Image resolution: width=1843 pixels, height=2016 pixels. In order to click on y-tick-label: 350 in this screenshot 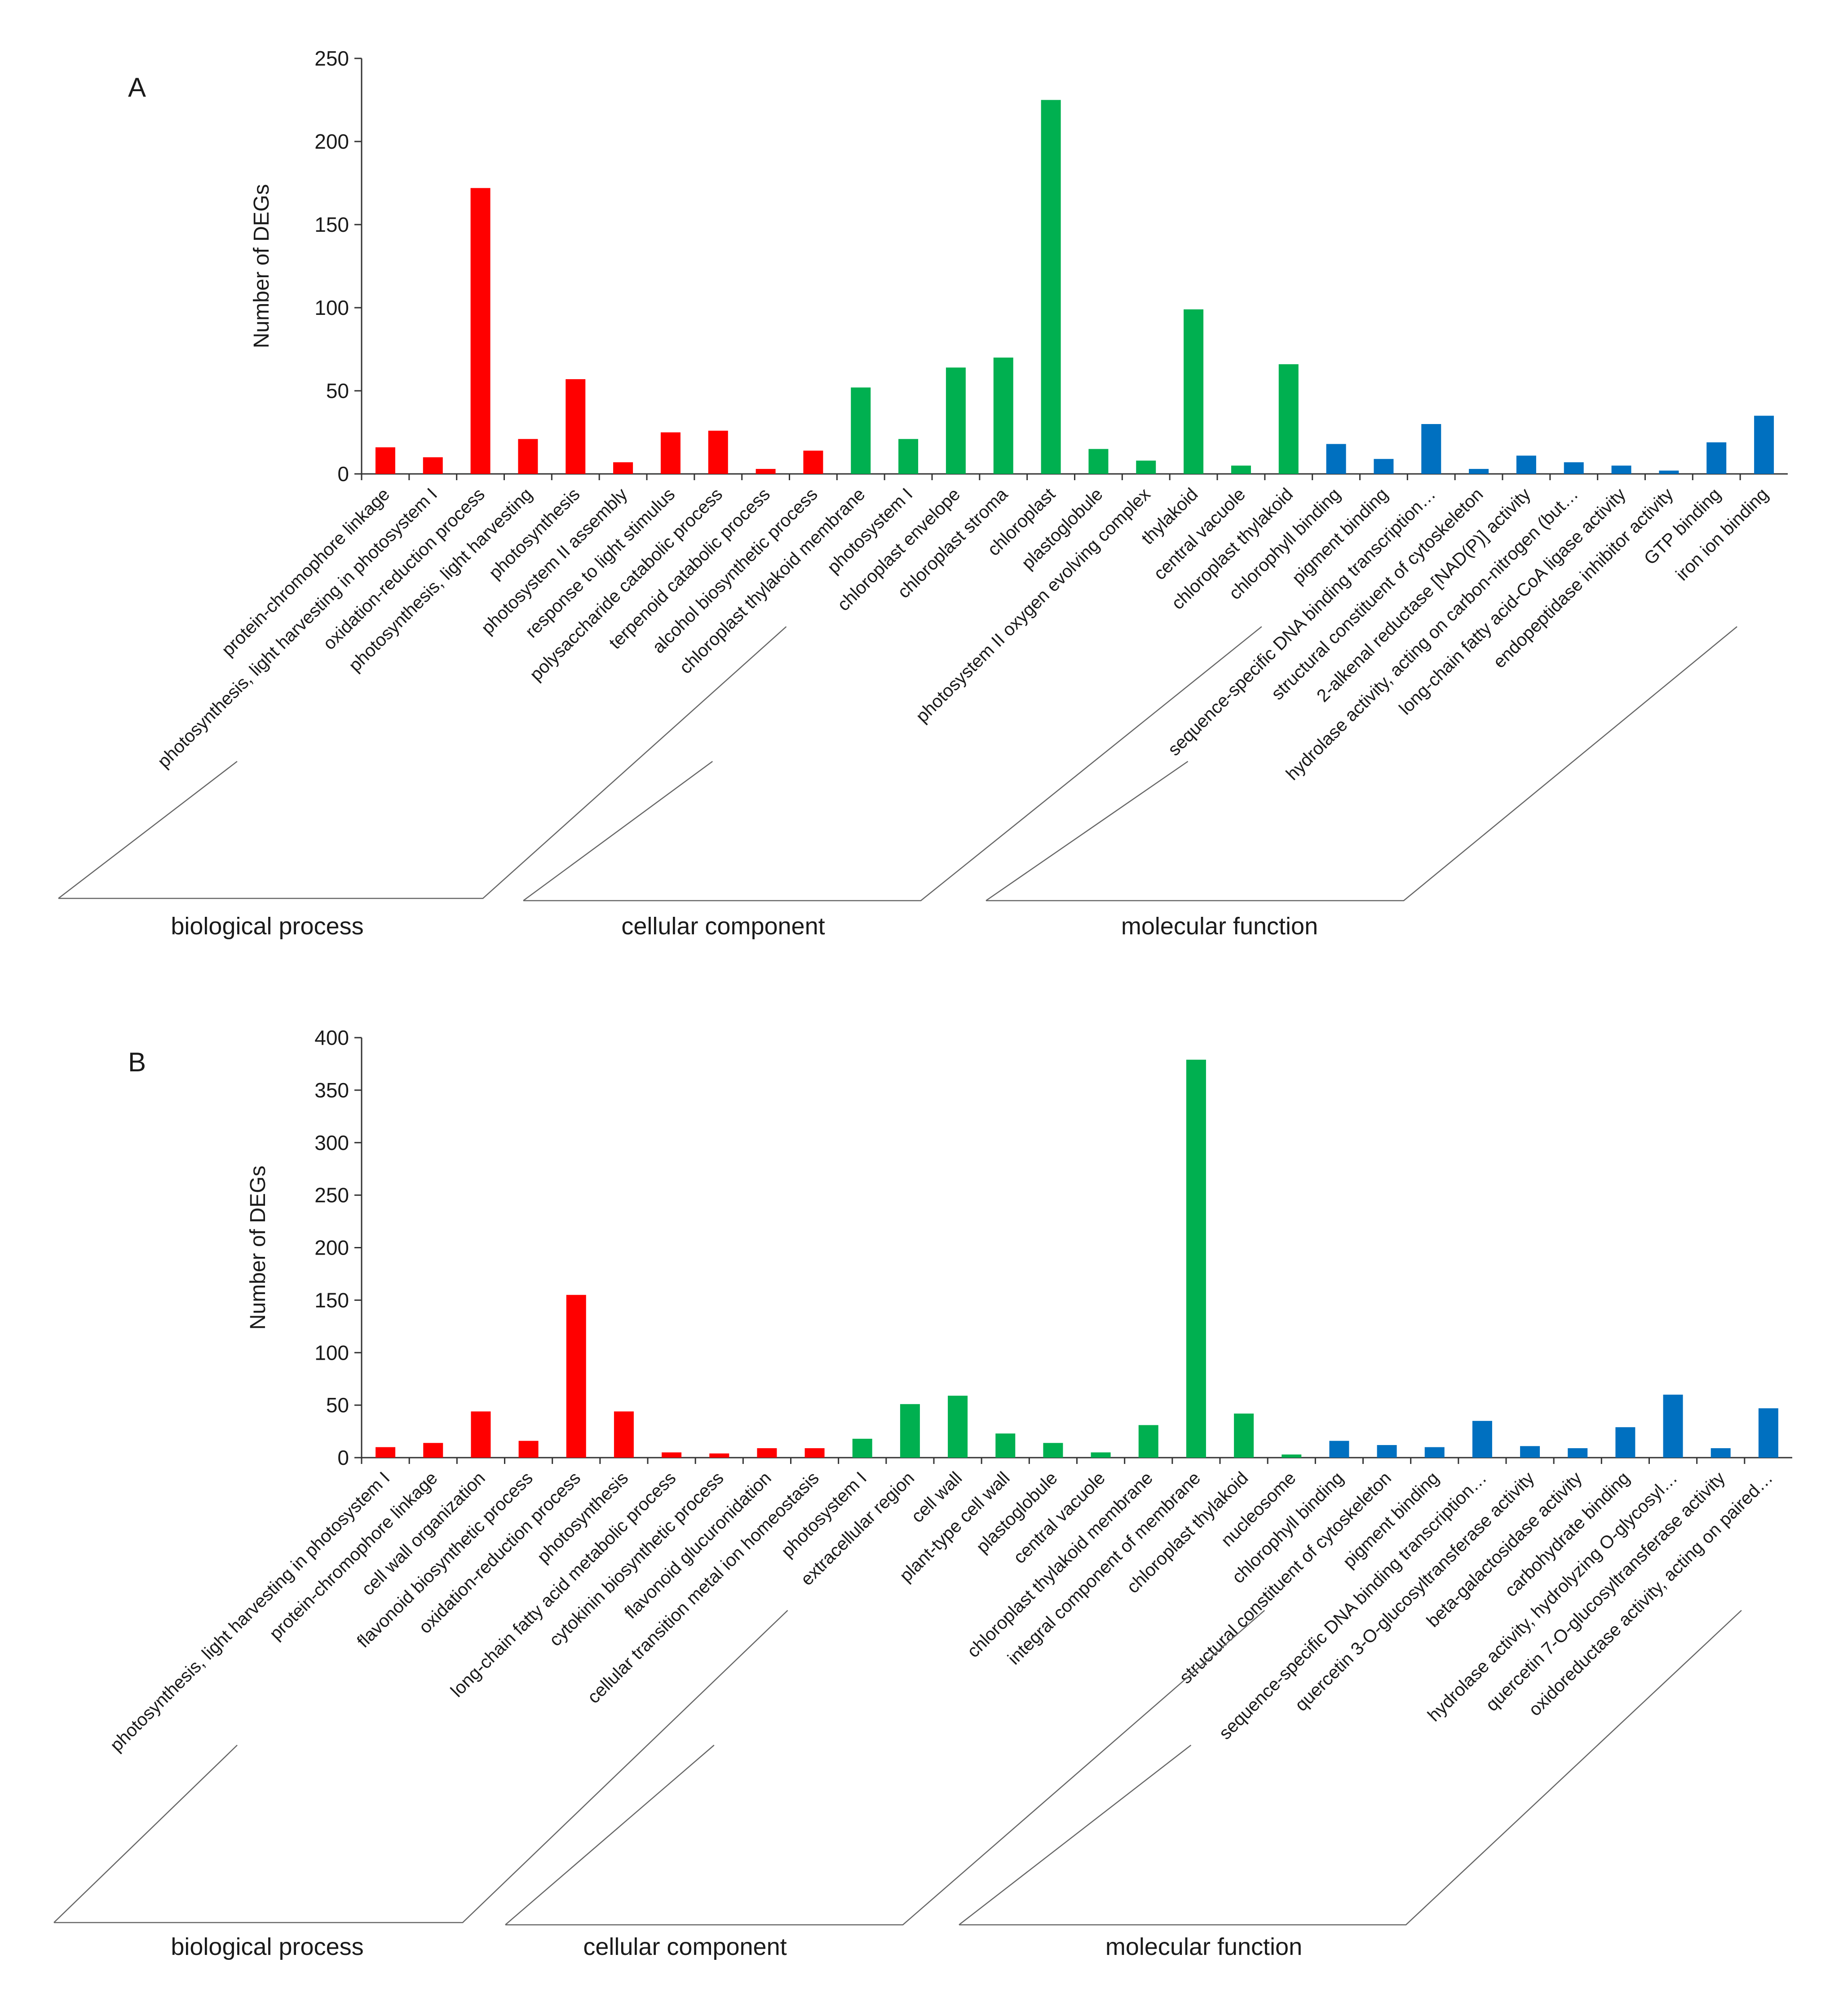, I will do `click(331, 1090)`.